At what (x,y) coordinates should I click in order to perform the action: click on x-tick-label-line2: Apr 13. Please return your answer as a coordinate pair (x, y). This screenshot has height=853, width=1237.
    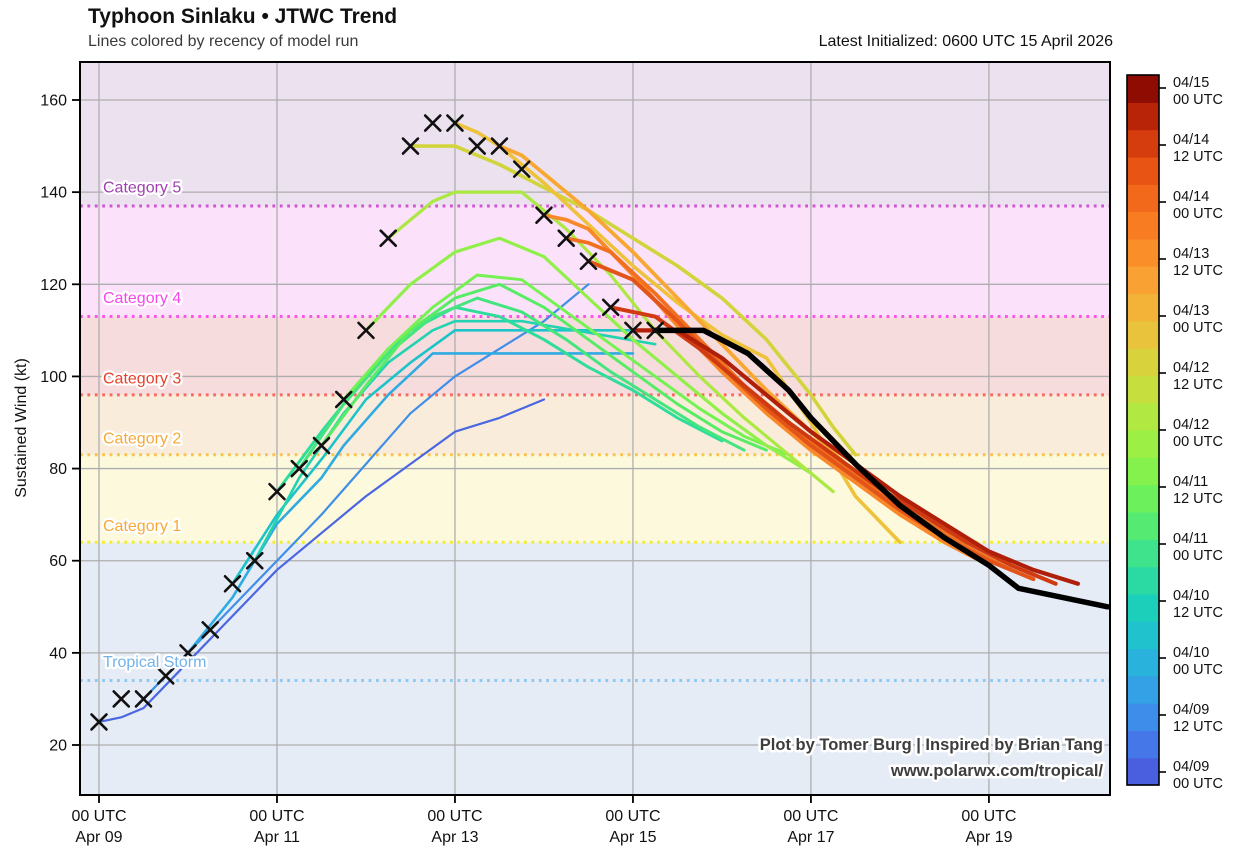
    Looking at the image, I should click on (454, 837).